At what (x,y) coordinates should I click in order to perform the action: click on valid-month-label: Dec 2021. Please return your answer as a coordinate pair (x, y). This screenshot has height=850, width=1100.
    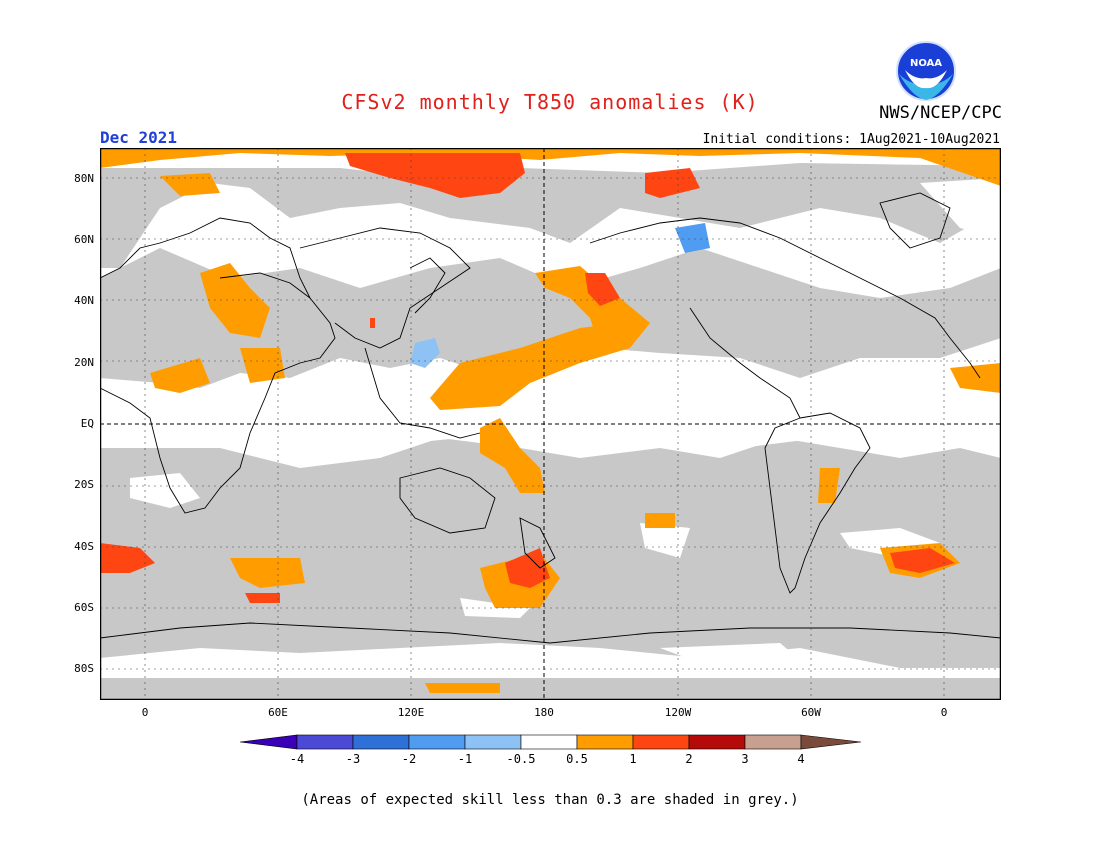
    Looking at the image, I should click on (139, 137).